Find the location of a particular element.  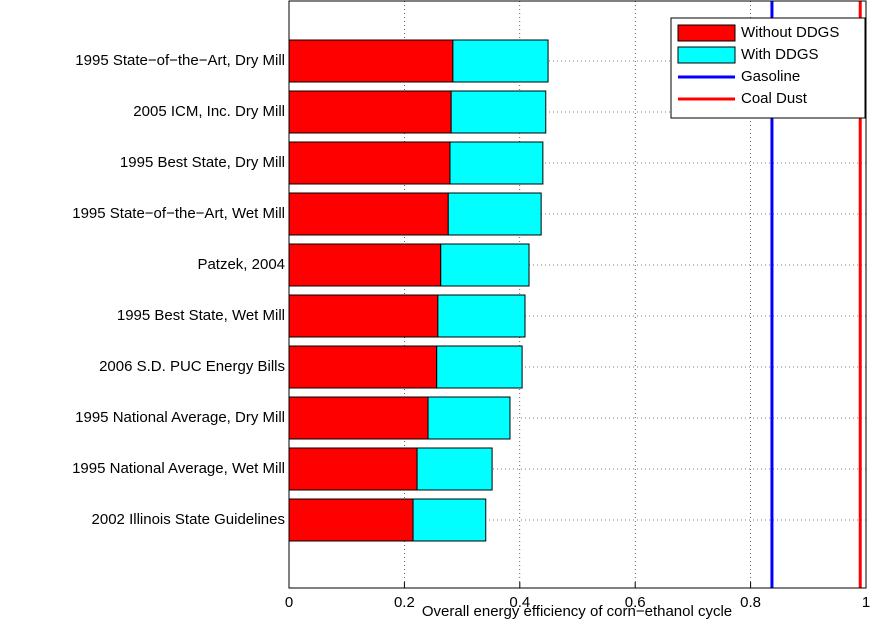

x-tick-label: 0.4 is located at coordinates (519, 602).